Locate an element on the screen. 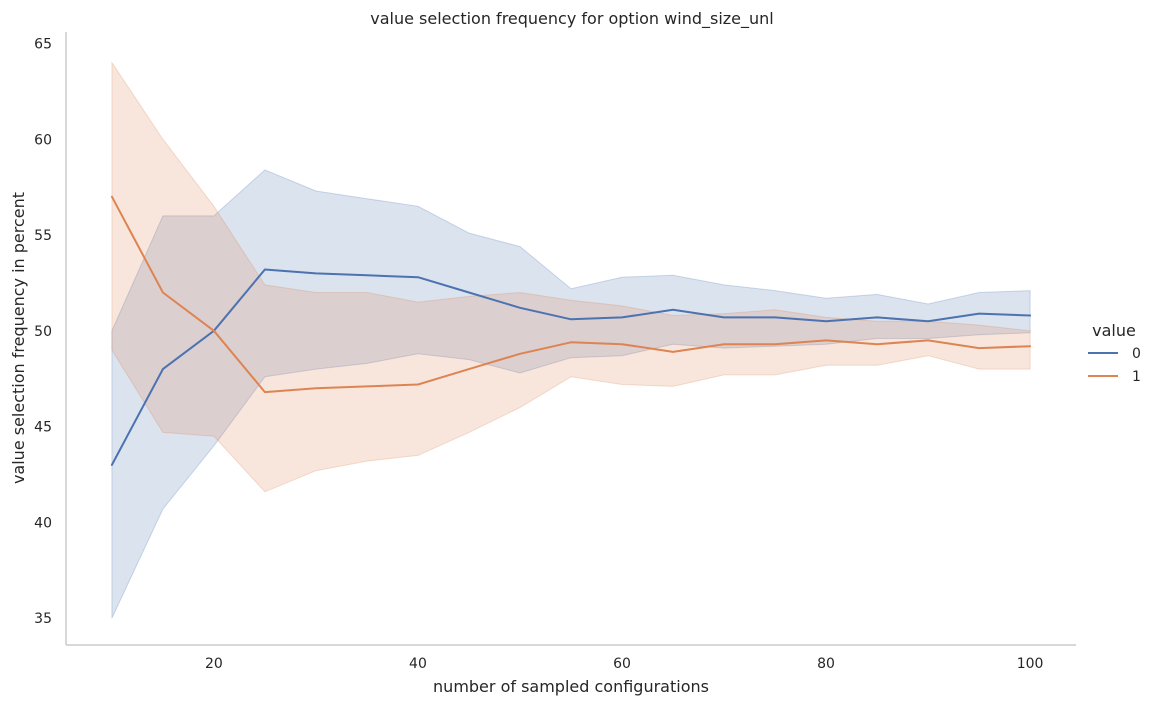  y-tick-label: 65 is located at coordinates (43, 44).